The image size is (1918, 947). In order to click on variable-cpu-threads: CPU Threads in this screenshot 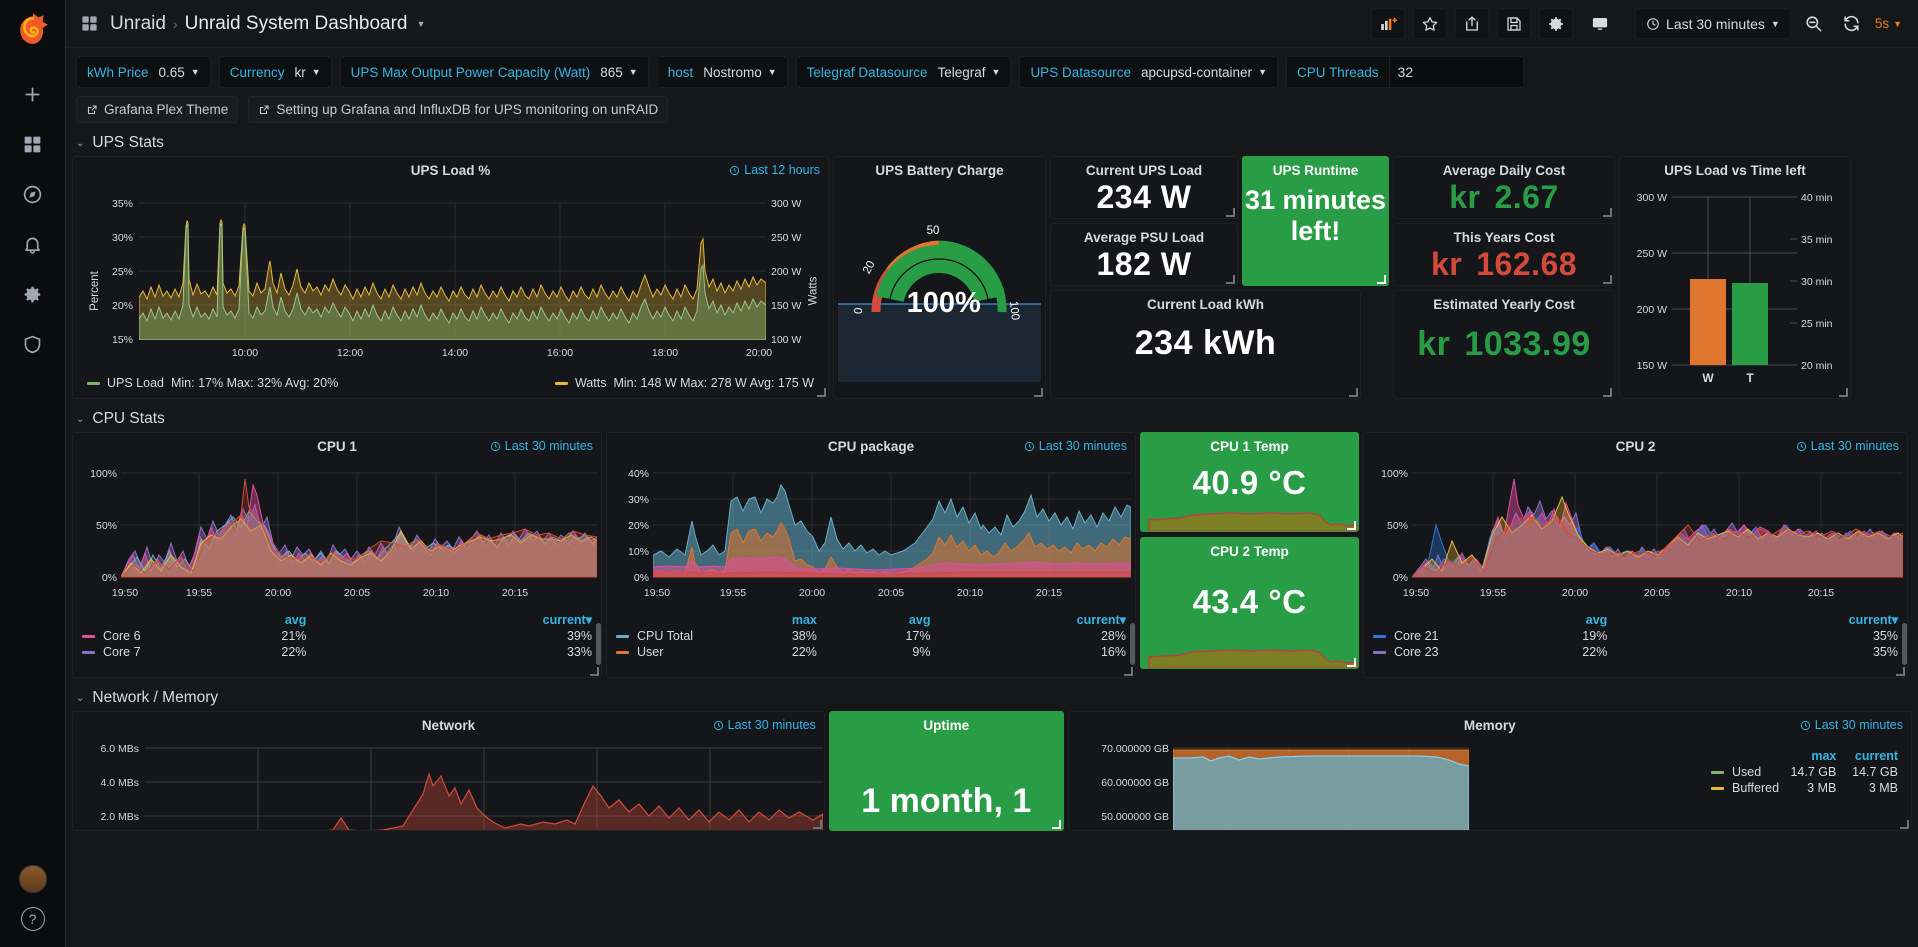, I will do `click(1404, 72)`.